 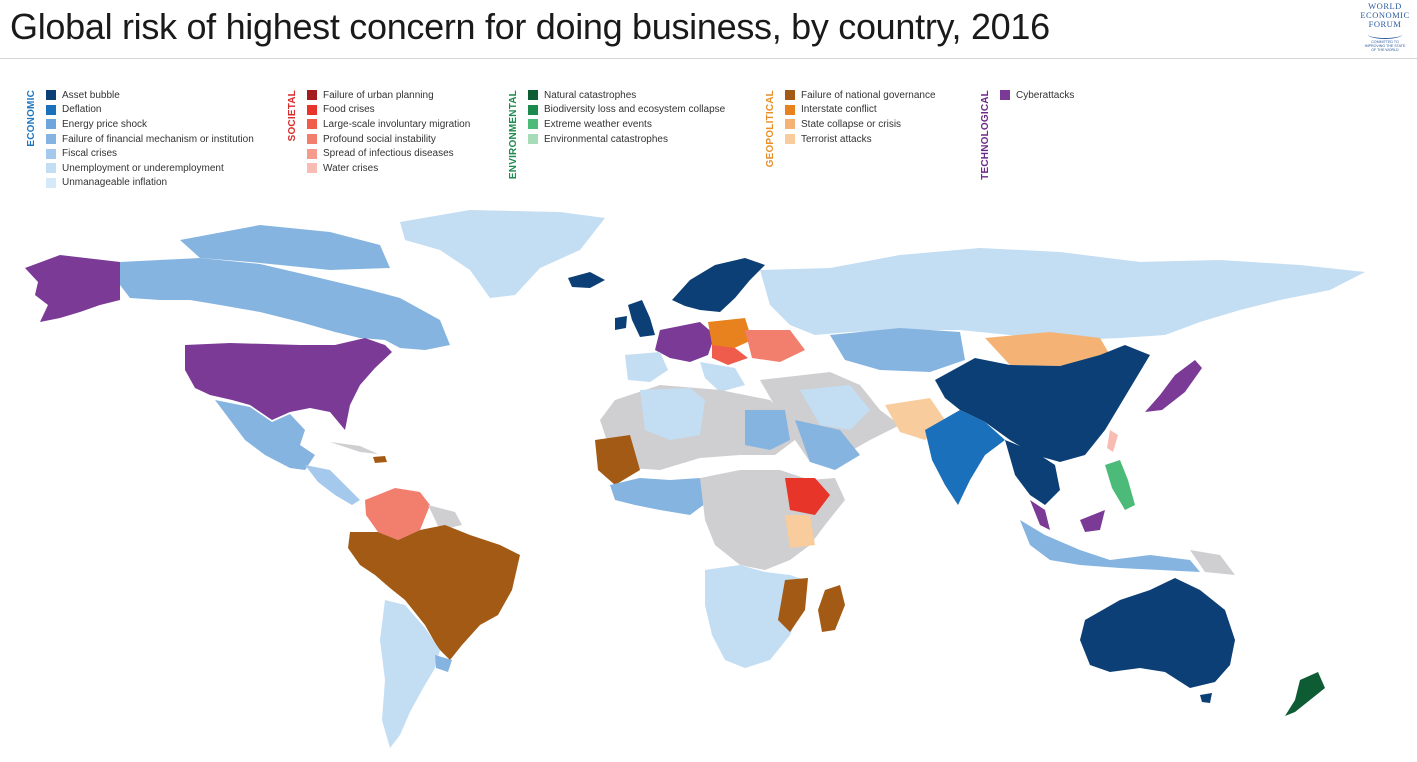 I want to click on region-southern-africa, so click(x=755, y=616).